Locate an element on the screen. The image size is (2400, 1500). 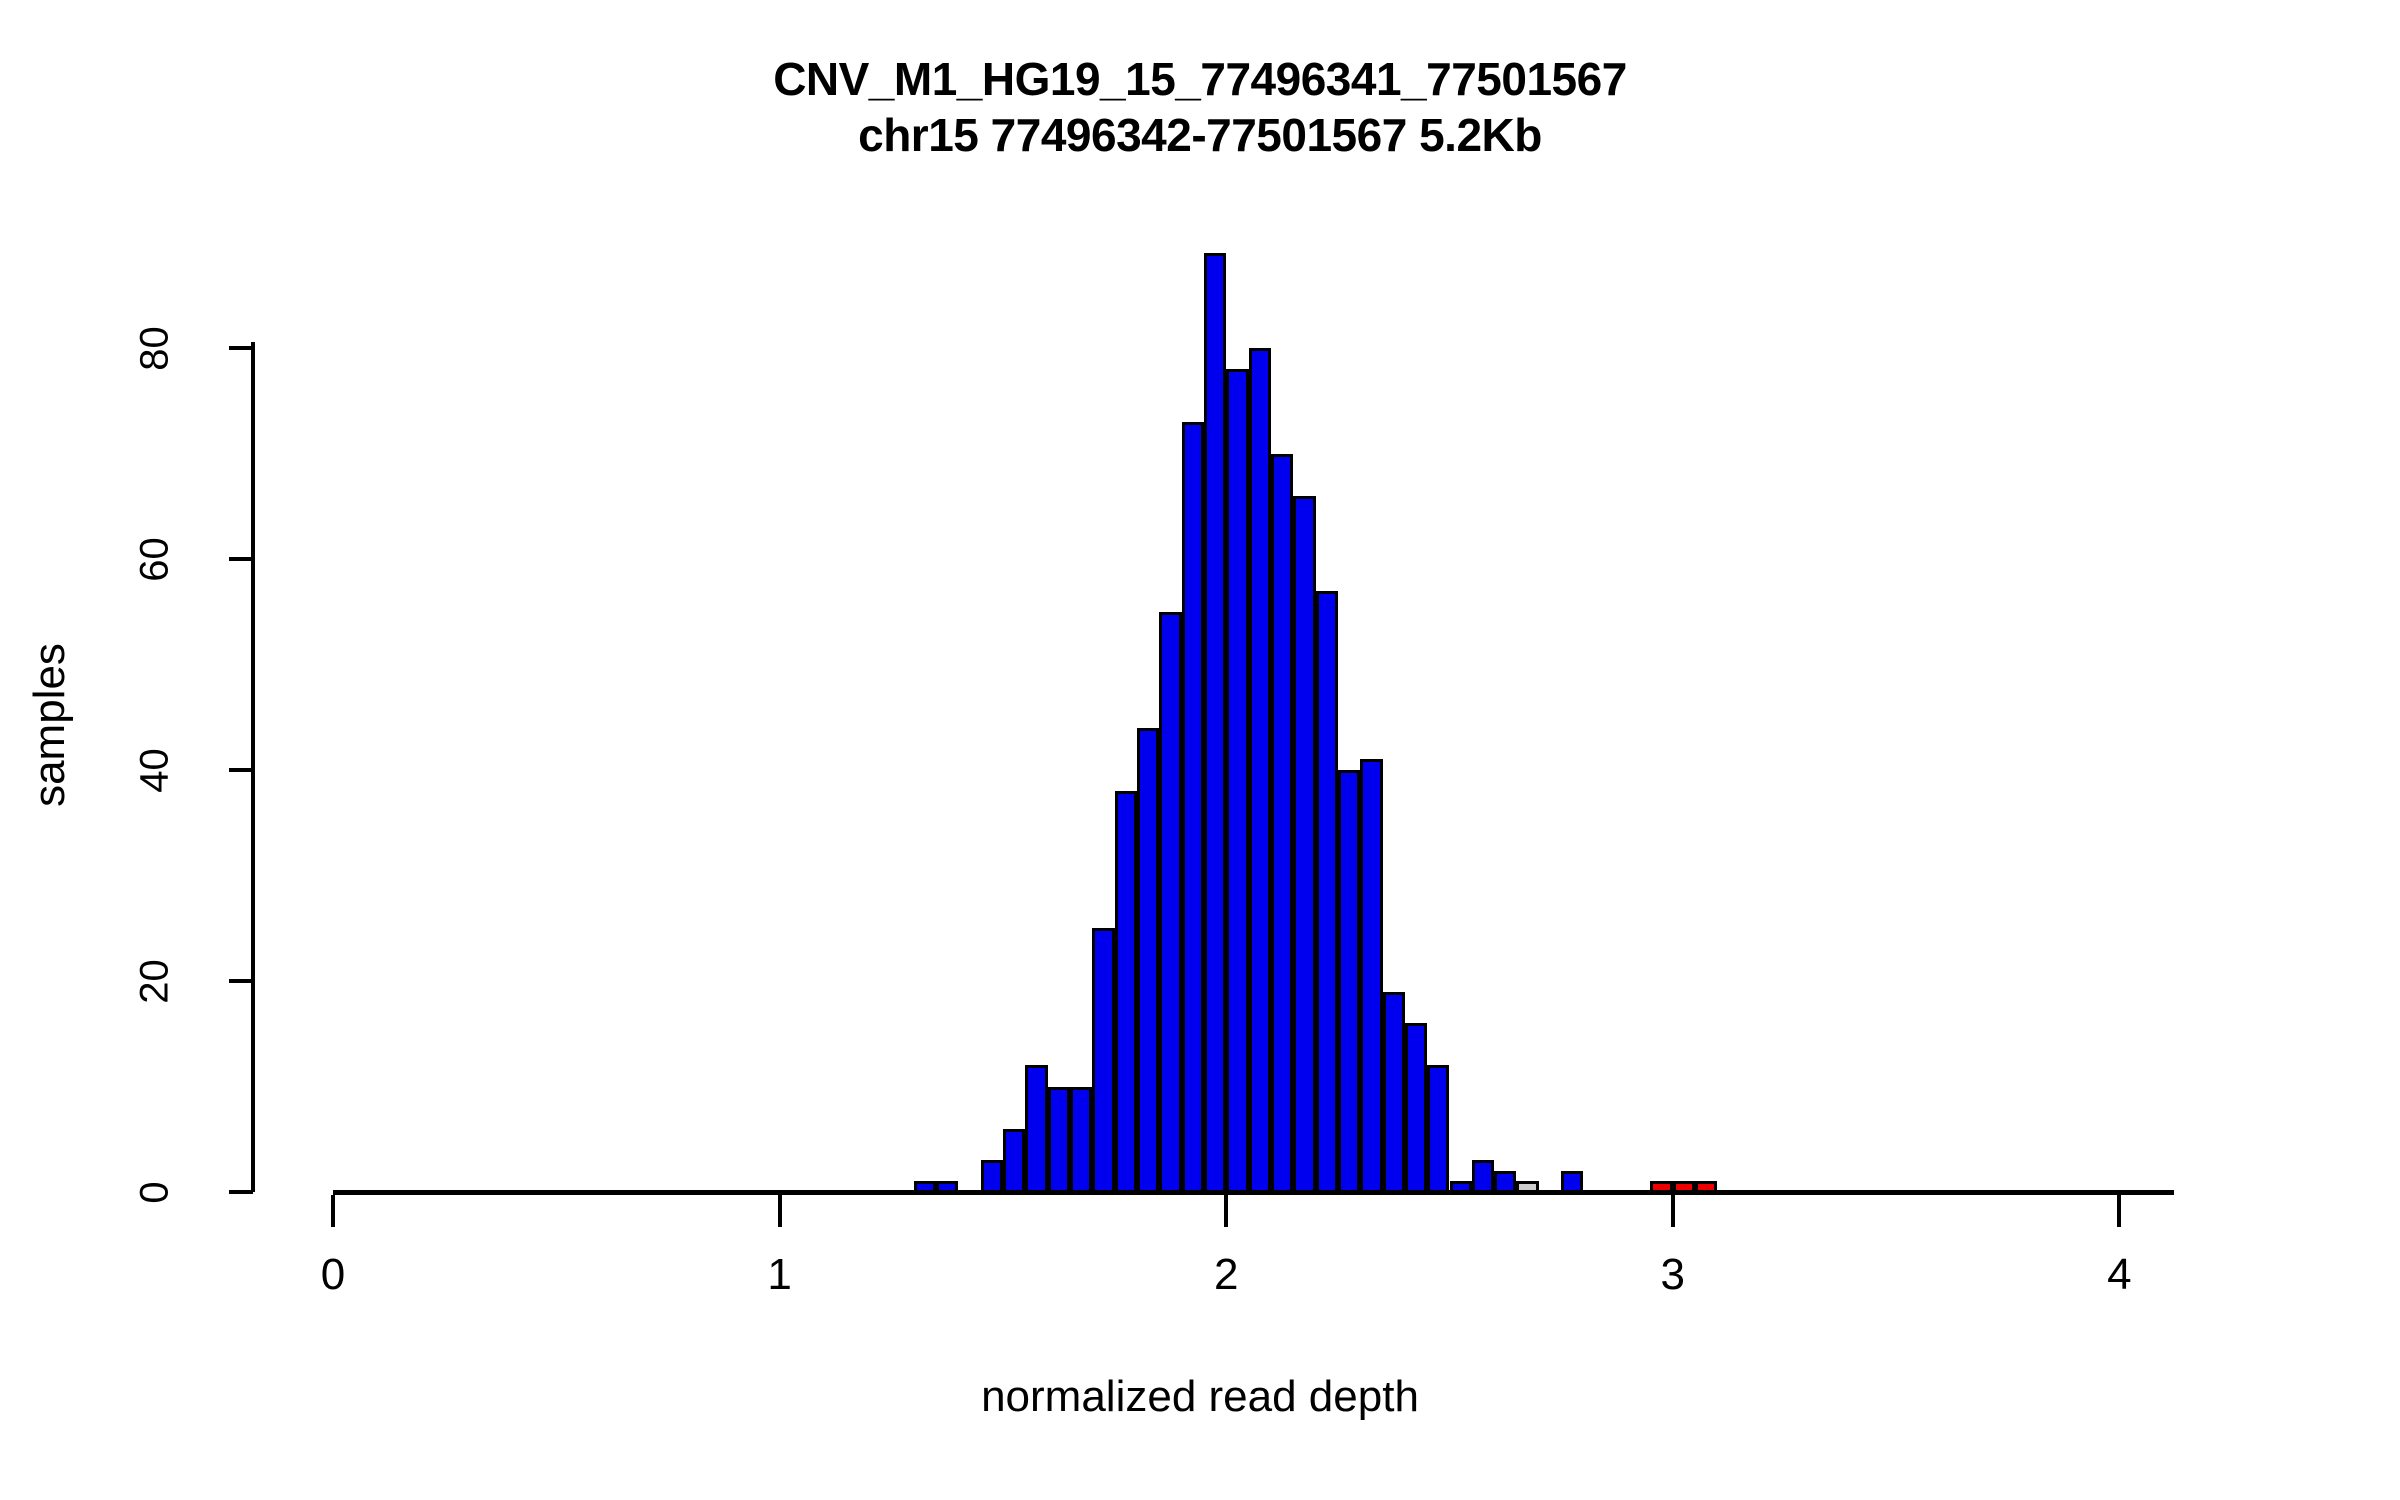
x-tick-label-2: 2 is located at coordinates (1226, 1274).